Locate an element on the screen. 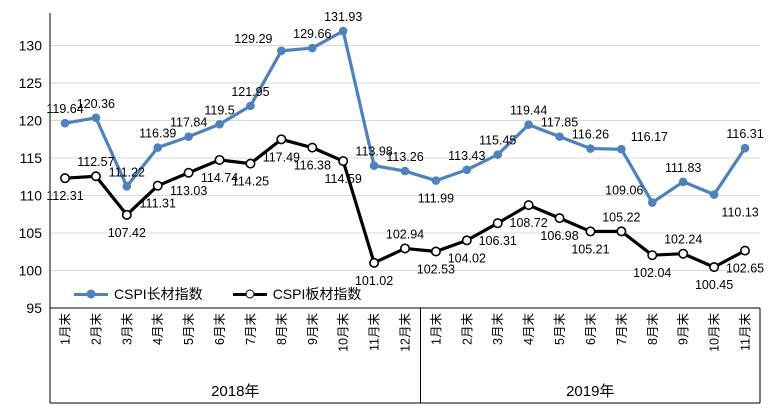  y-tick-label: 120 is located at coordinates (31, 121).